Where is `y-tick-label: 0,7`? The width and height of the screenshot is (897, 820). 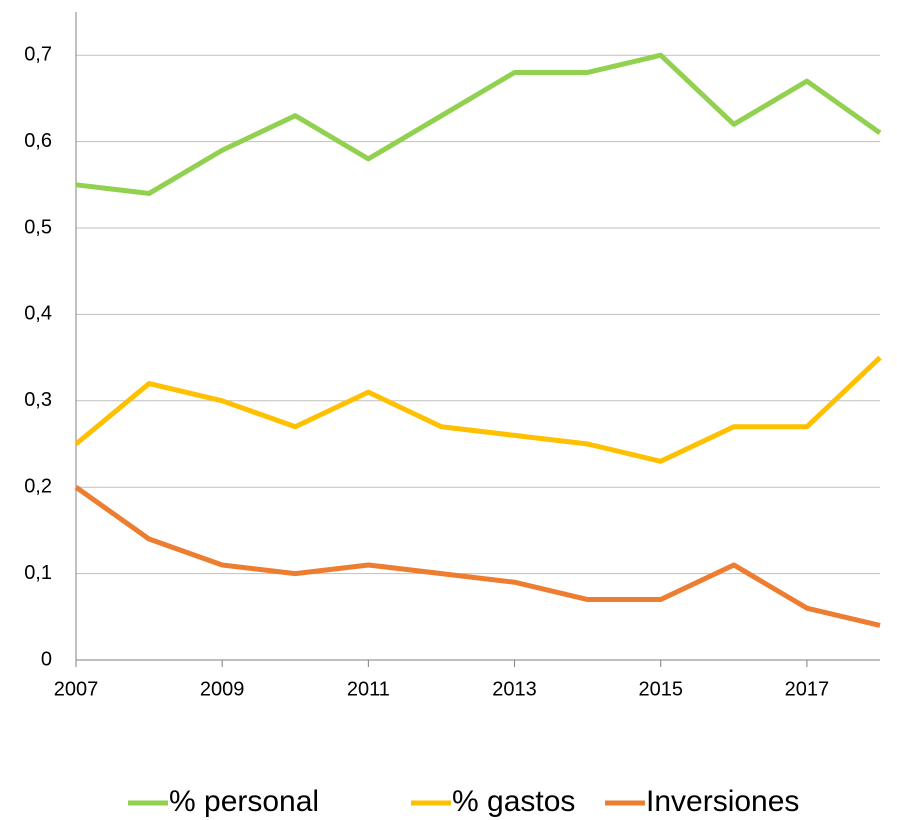
y-tick-label: 0,7 is located at coordinates (38, 54).